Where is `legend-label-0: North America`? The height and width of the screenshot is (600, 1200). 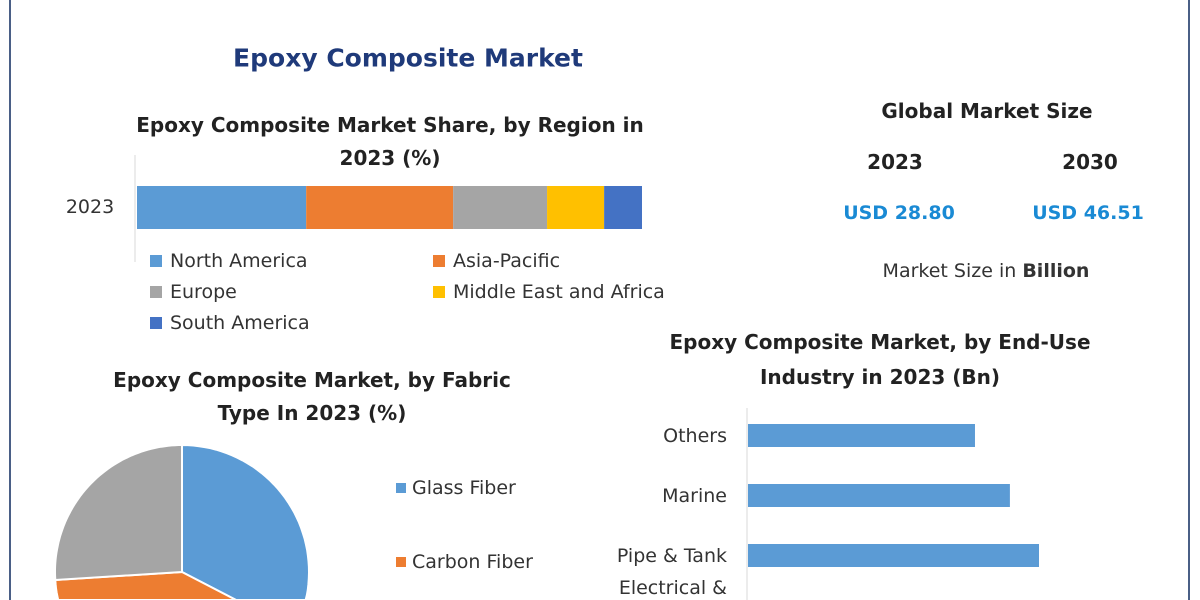
legend-label-0: North America is located at coordinates (239, 261).